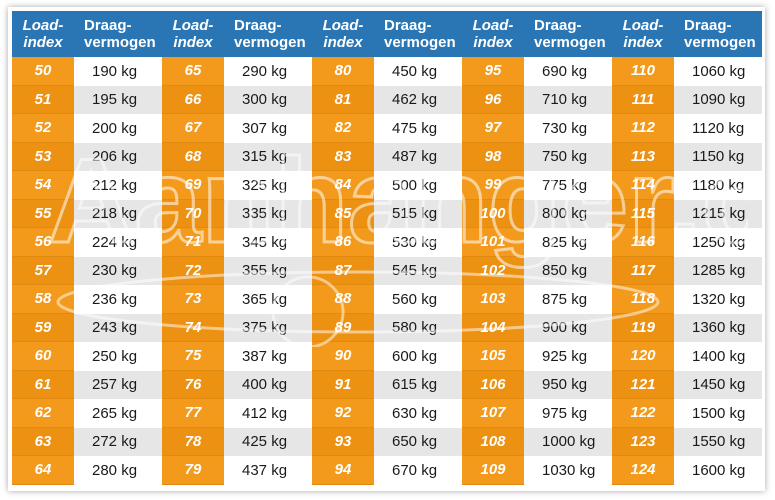  Describe the element at coordinates (537, 156) in the screenshot. I see `table-row: 98 750 kg` at that location.